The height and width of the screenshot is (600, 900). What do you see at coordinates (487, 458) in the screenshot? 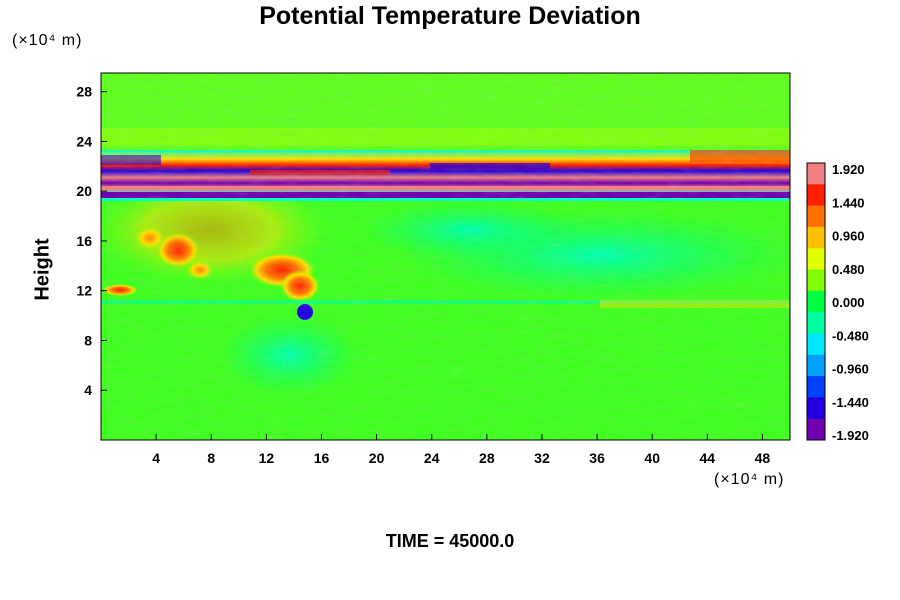
I see `x-tick-label: 28` at bounding box center [487, 458].